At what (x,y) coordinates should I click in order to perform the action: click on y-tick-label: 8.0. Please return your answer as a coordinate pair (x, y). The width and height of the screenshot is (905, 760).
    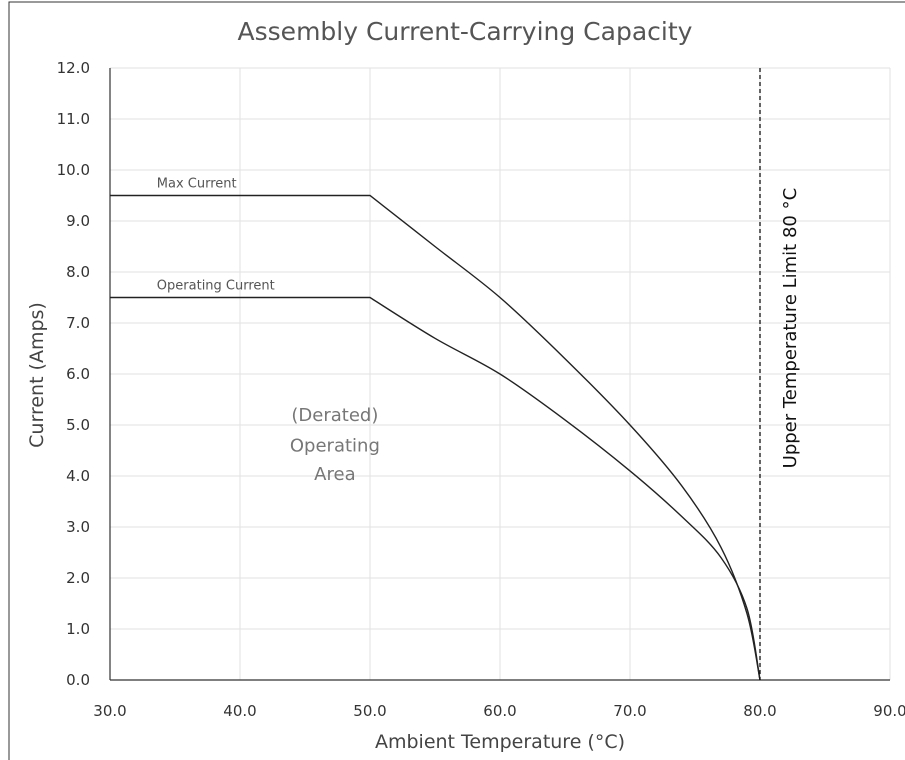
    Looking at the image, I should click on (78, 272).